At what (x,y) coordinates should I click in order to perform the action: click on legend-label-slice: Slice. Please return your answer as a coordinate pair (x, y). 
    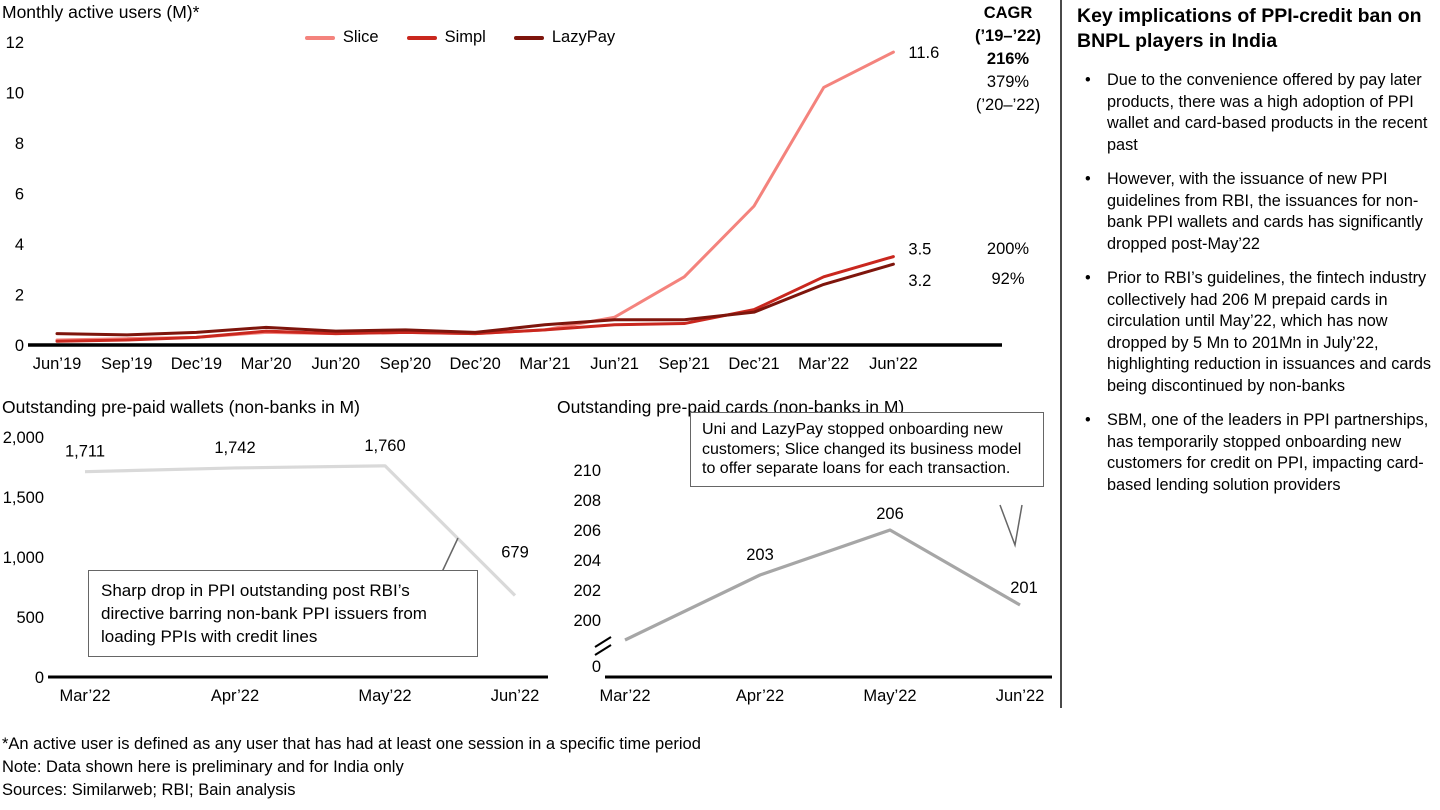
    Looking at the image, I should click on (360, 37).